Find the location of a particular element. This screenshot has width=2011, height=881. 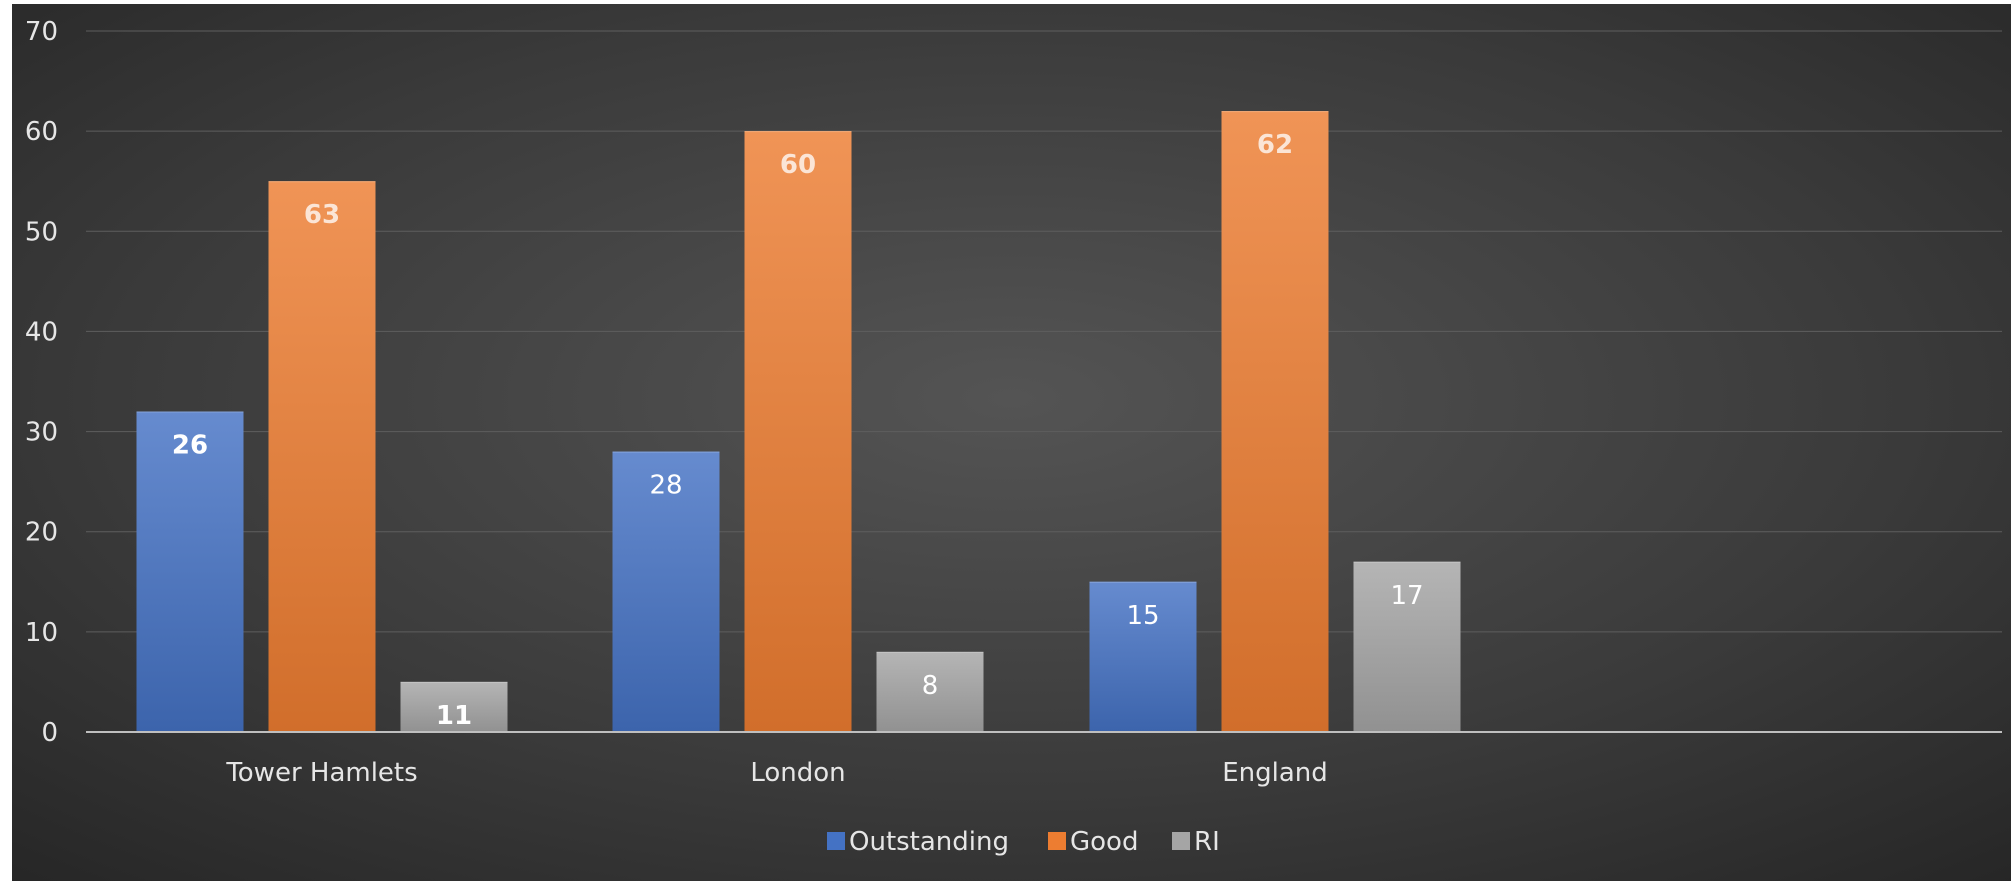

bar-ri-london is located at coordinates (930, 691).